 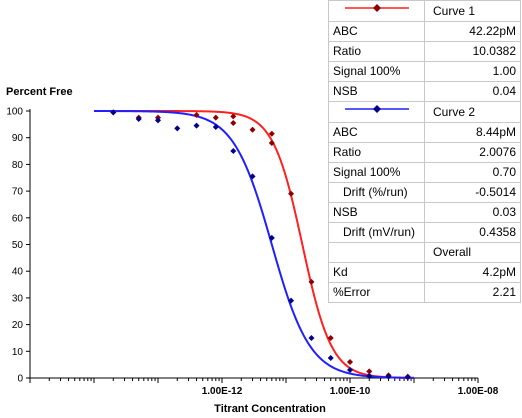 What do you see at coordinates (376, 109) in the screenshot?
I see `curve2-legend-swatch` at bounding box center [376, 109].